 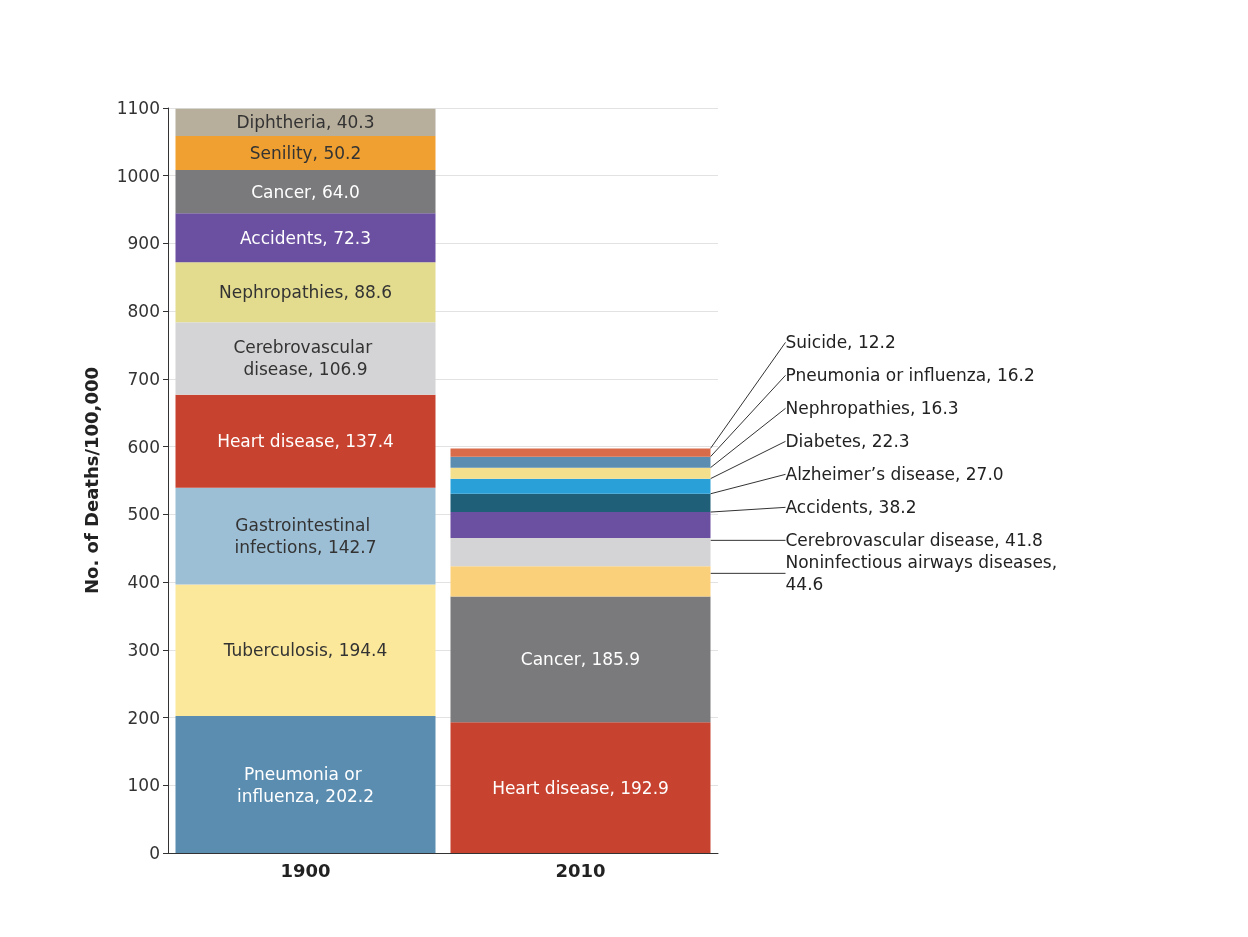 I want to click on y-tick-label: 500, so click(x=143, y=514).